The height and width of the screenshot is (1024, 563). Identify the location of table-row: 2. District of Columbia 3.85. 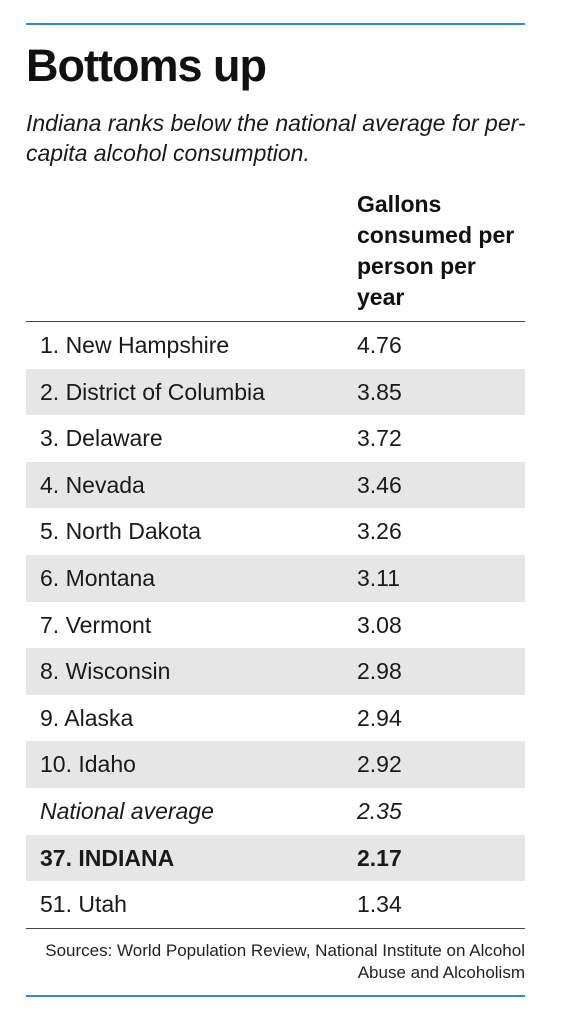
(275, 392).